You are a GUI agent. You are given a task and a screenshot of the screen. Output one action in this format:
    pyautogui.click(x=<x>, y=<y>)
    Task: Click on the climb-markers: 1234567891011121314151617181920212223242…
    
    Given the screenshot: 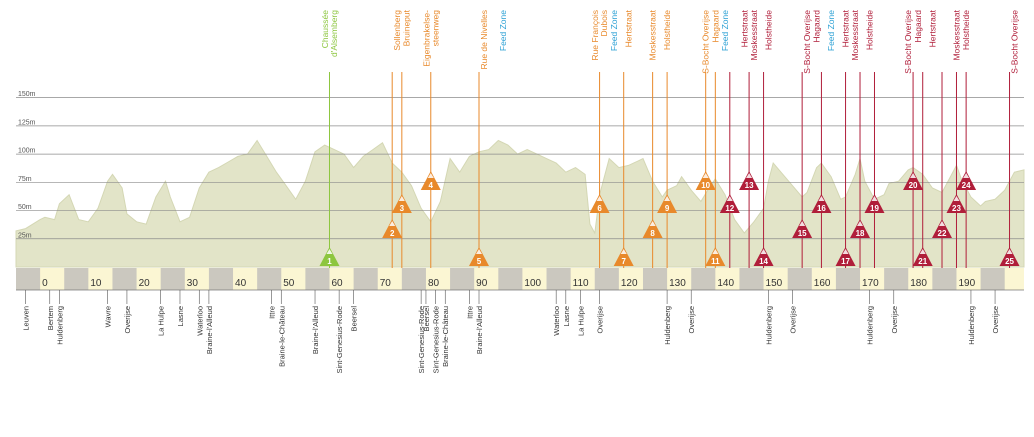 What is the action you would take?
    pyautogui.click(x=669, y=218)
    